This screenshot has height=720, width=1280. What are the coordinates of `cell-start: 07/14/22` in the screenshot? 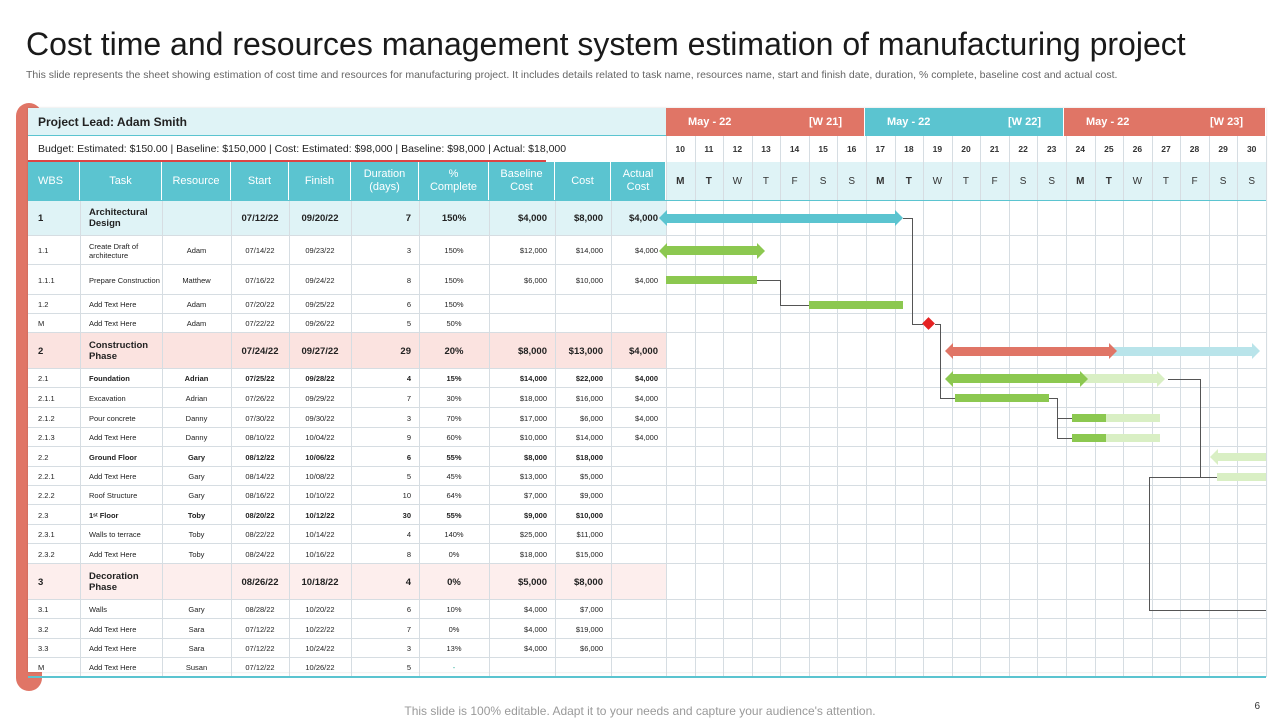 It's located at (260, 250).